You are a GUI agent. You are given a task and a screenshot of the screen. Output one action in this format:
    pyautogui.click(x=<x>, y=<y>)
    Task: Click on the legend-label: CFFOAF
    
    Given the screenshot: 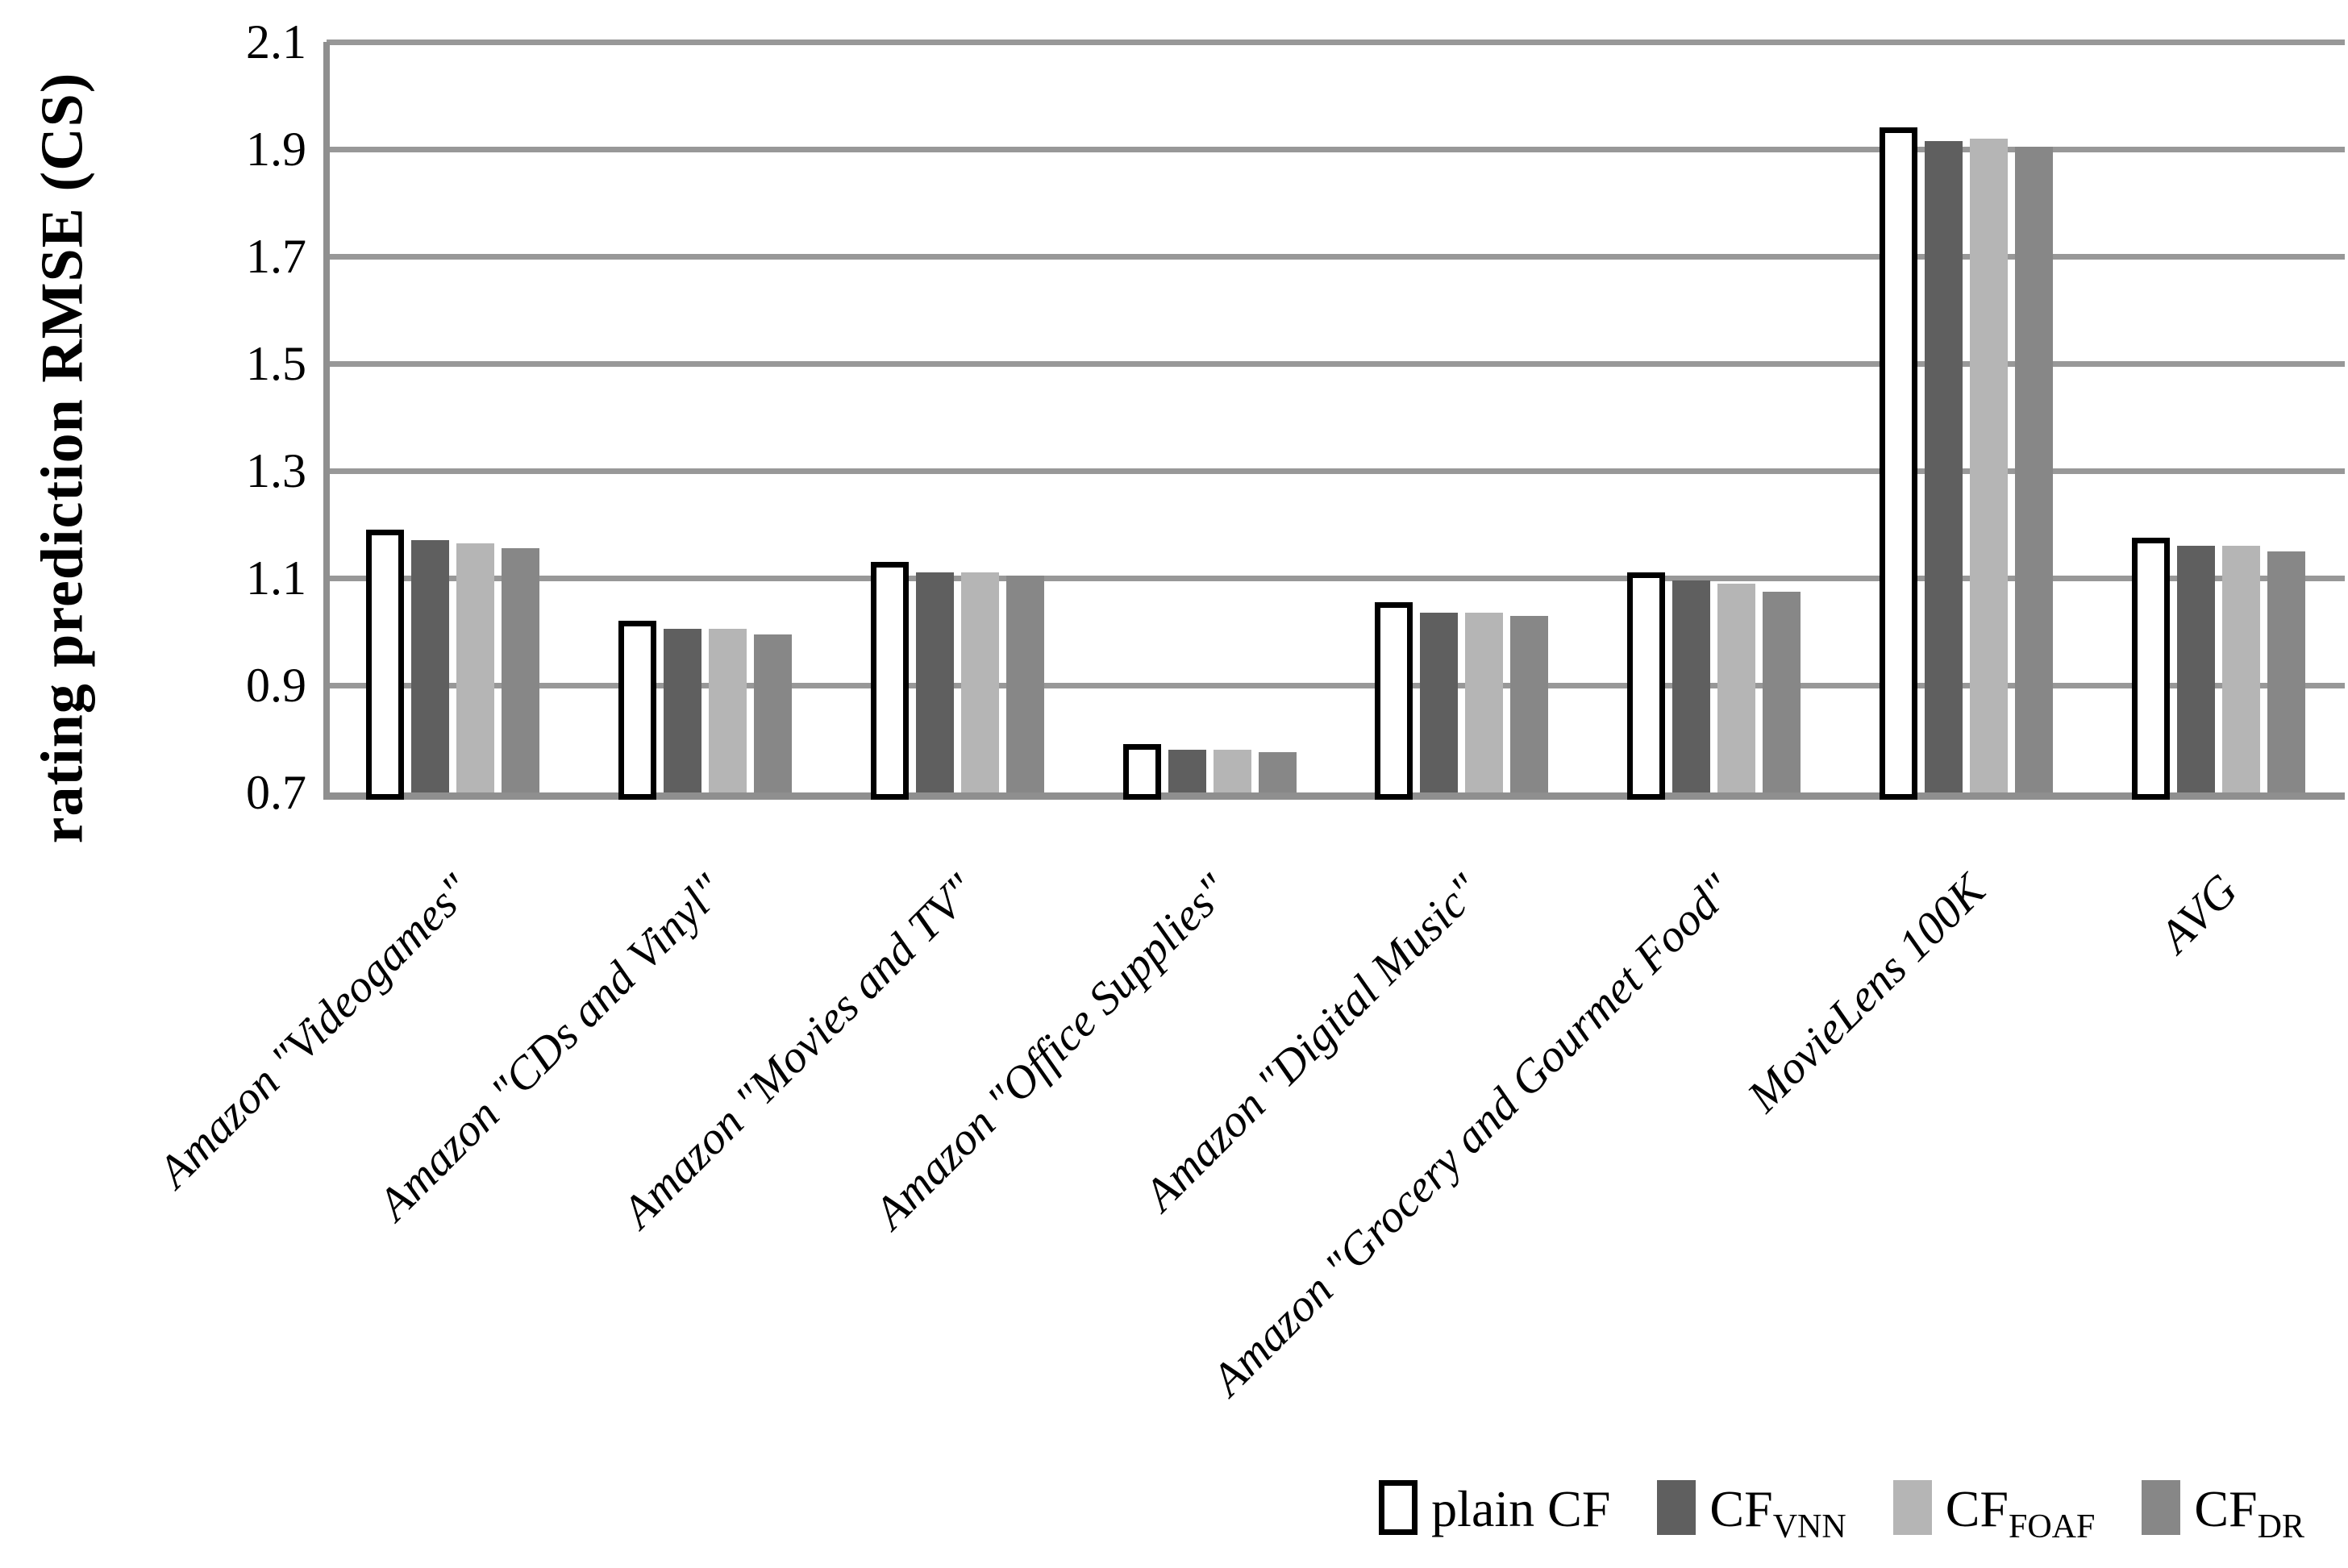 What is the action you would take?
    pyautogui.click(x=2021, y=1512)
    